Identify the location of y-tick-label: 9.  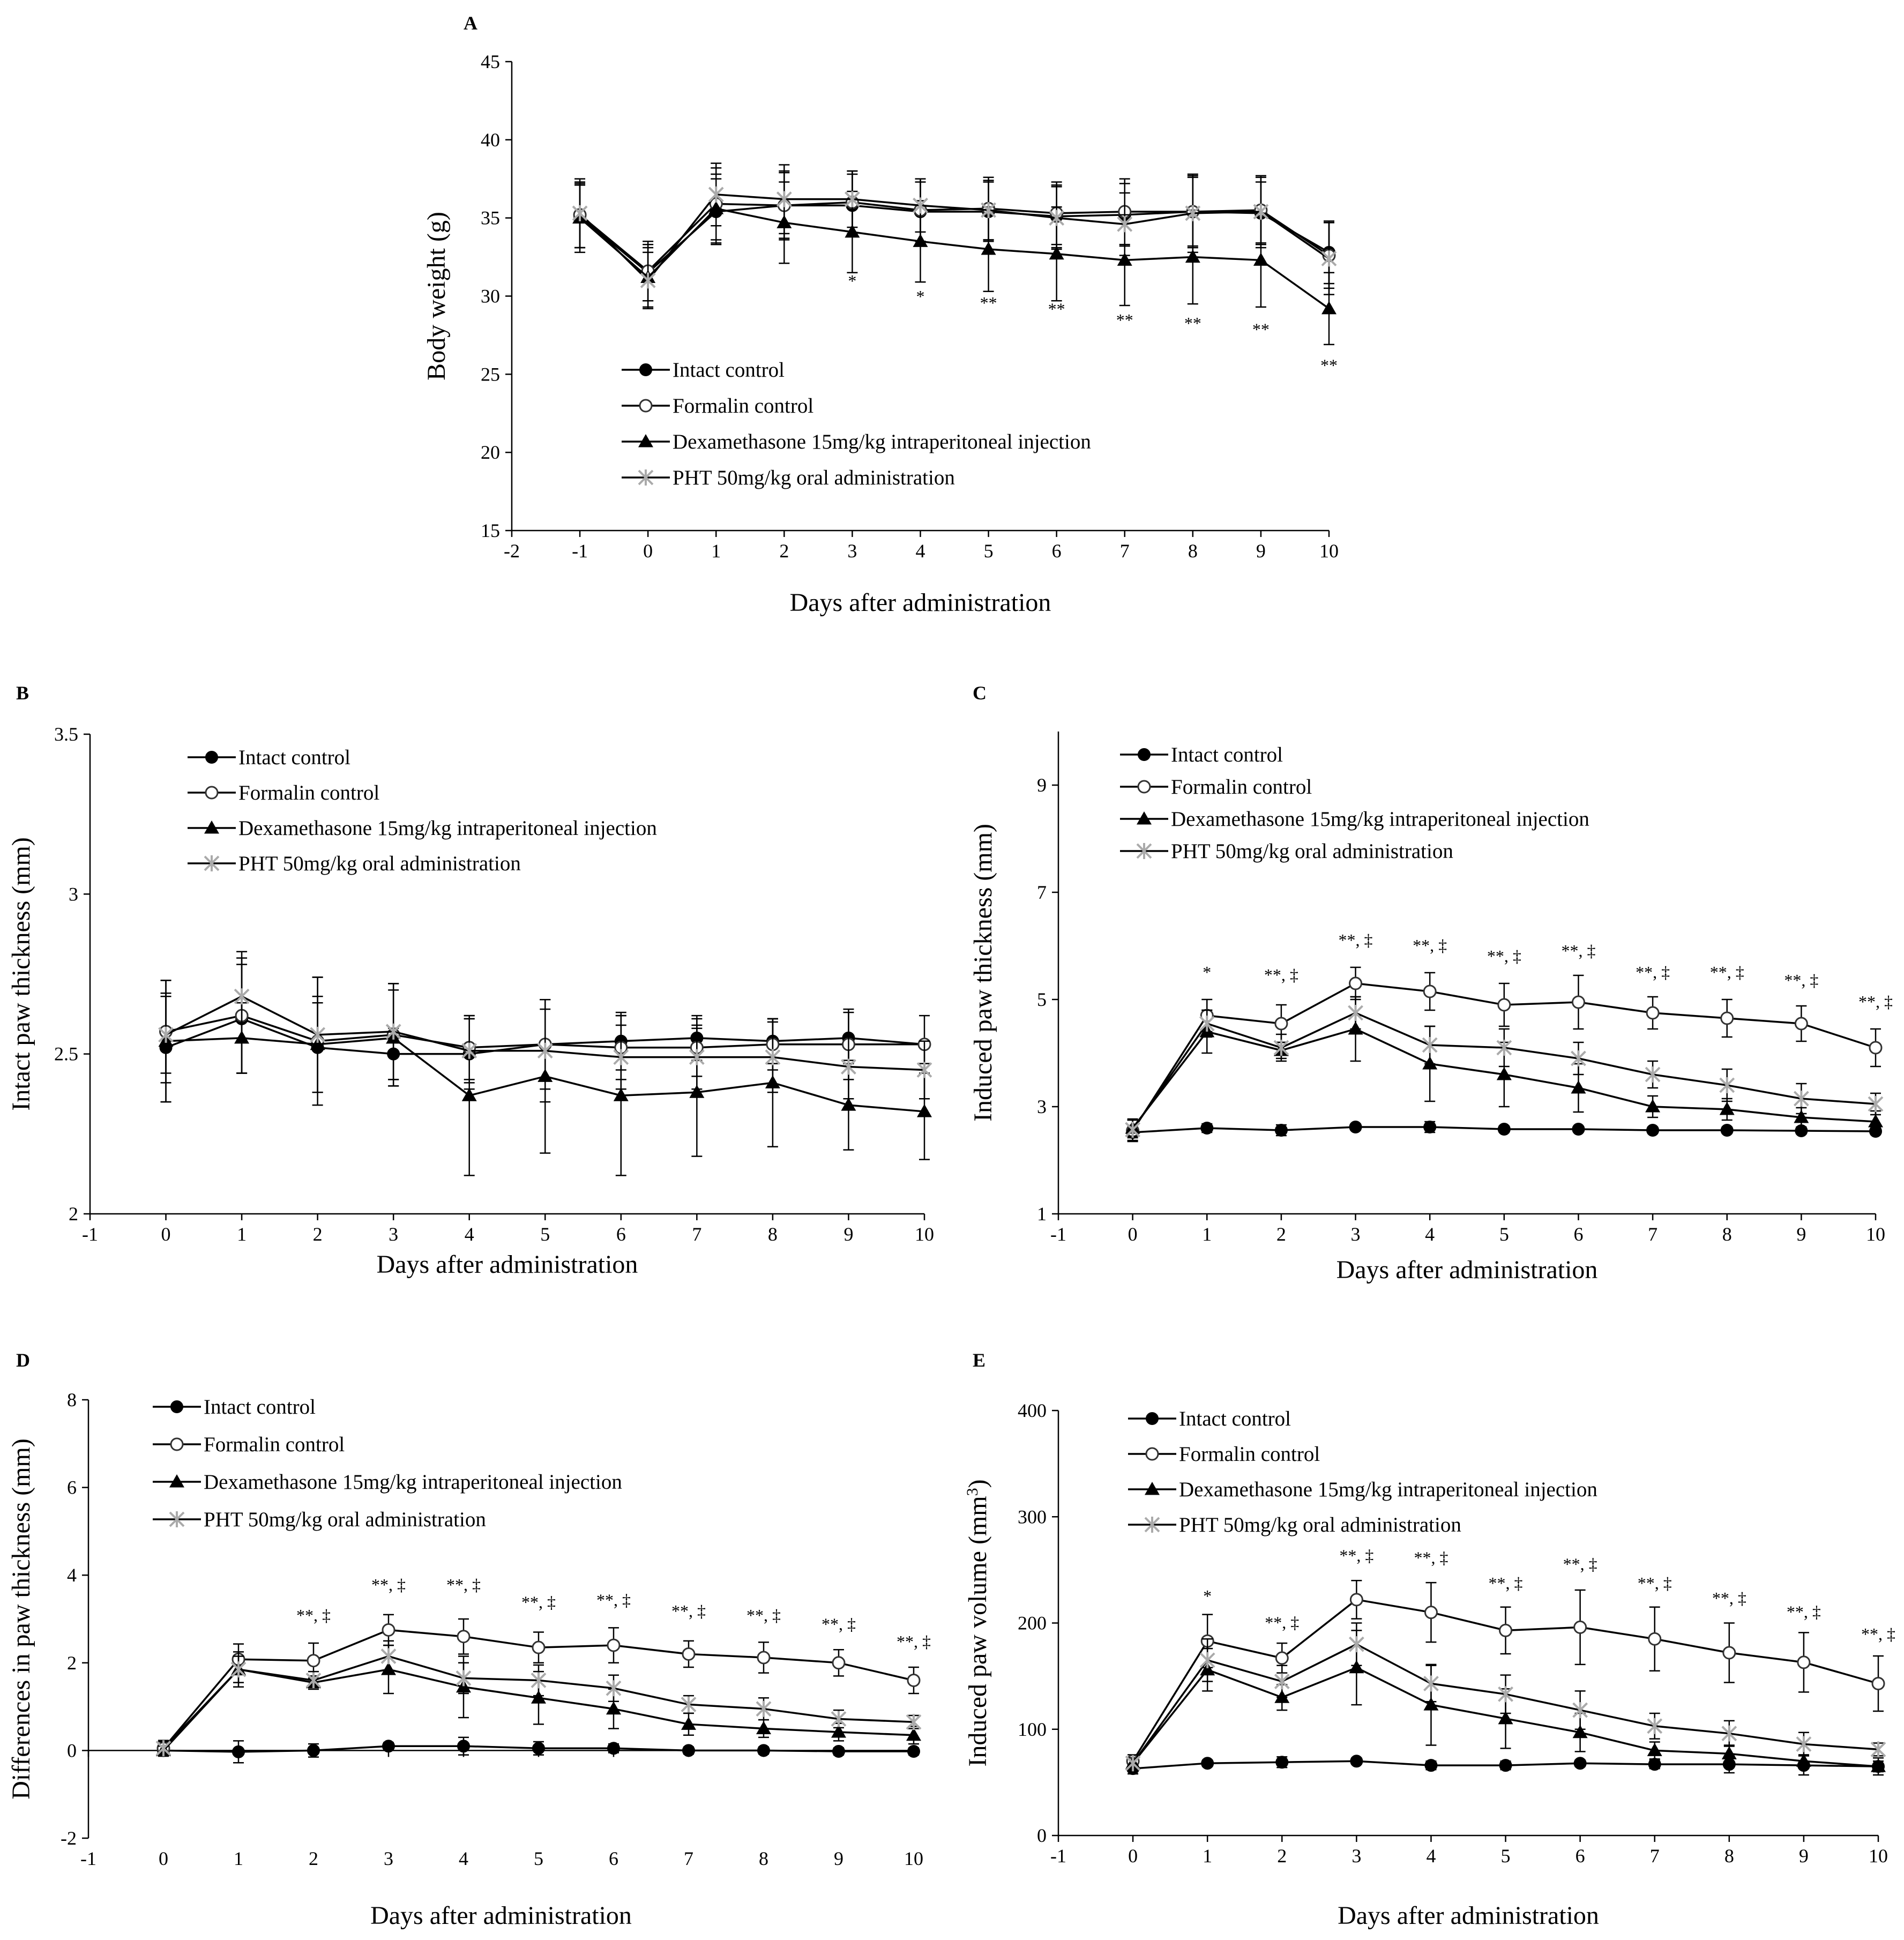
(1042, 785).